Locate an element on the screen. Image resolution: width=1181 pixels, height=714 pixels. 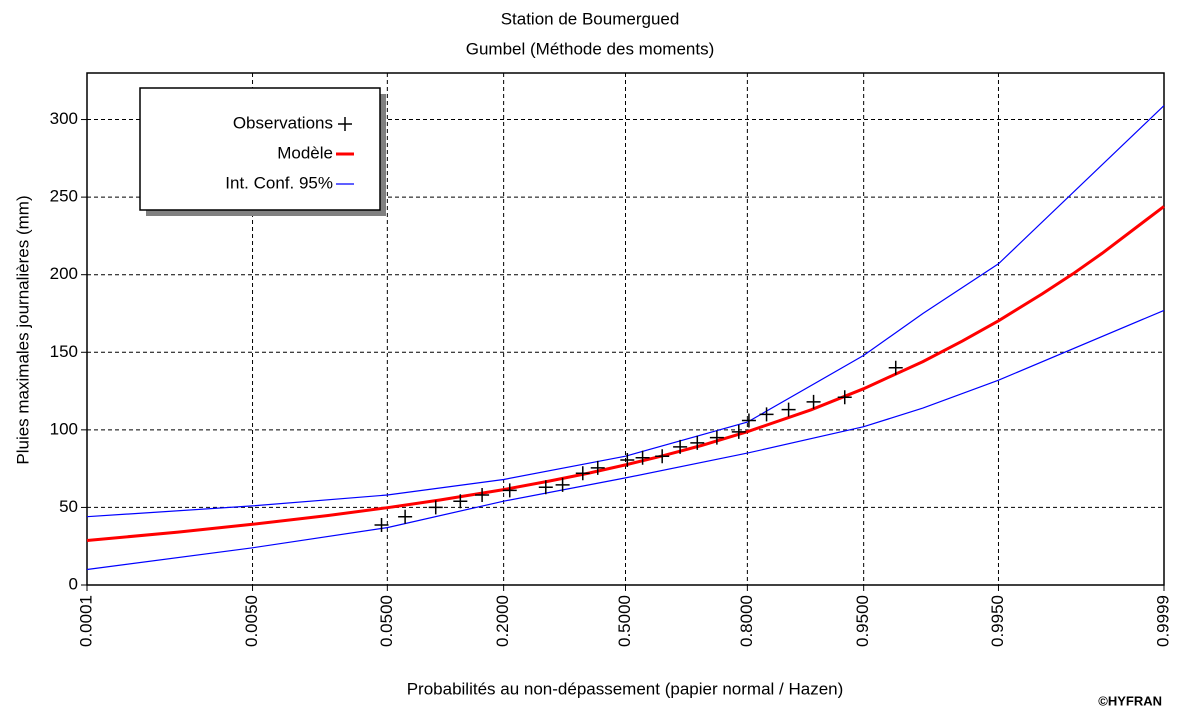
legend-label: Modèle is located at coordinates (305, 152).